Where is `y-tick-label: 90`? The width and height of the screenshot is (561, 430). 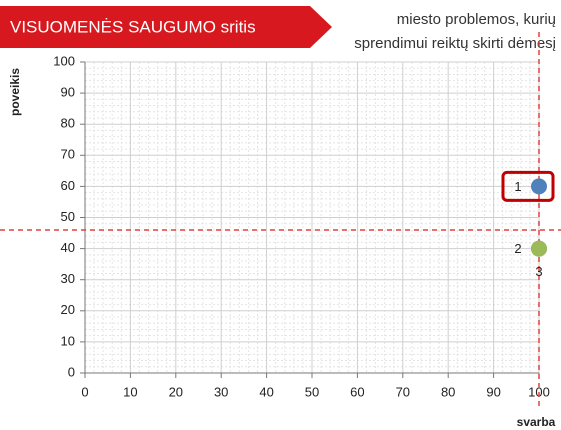 y-tick-label: 90 is located at coordinates (68, 92).